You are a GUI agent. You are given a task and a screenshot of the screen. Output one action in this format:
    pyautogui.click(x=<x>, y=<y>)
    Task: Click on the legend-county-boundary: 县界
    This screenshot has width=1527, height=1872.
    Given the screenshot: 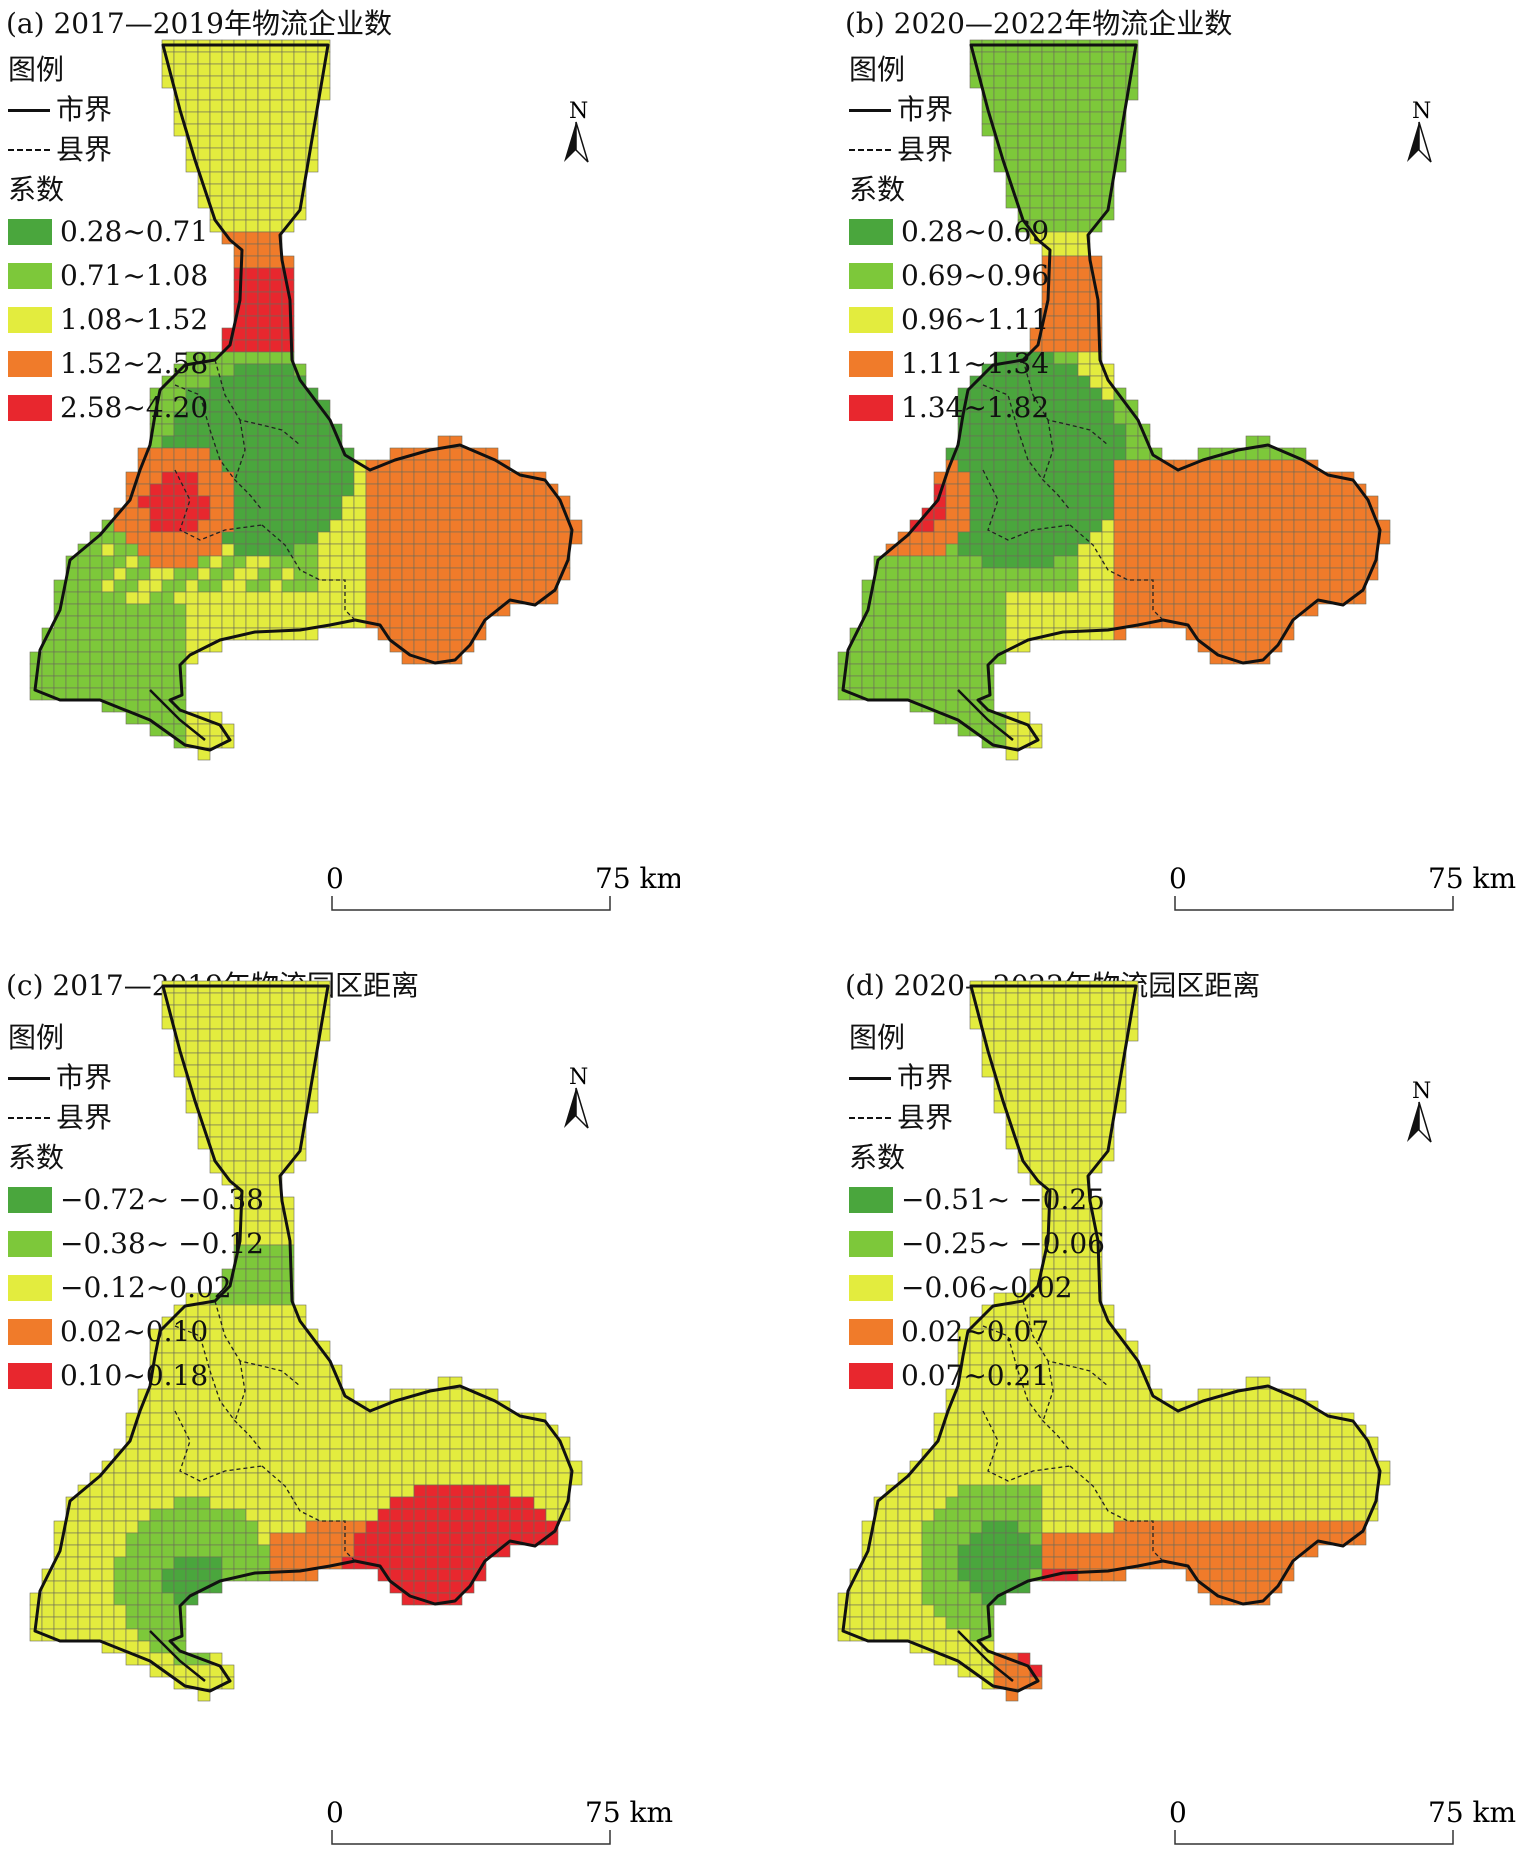 What is the action you would take?
    pyautogui.click(x=108, y=150)
    